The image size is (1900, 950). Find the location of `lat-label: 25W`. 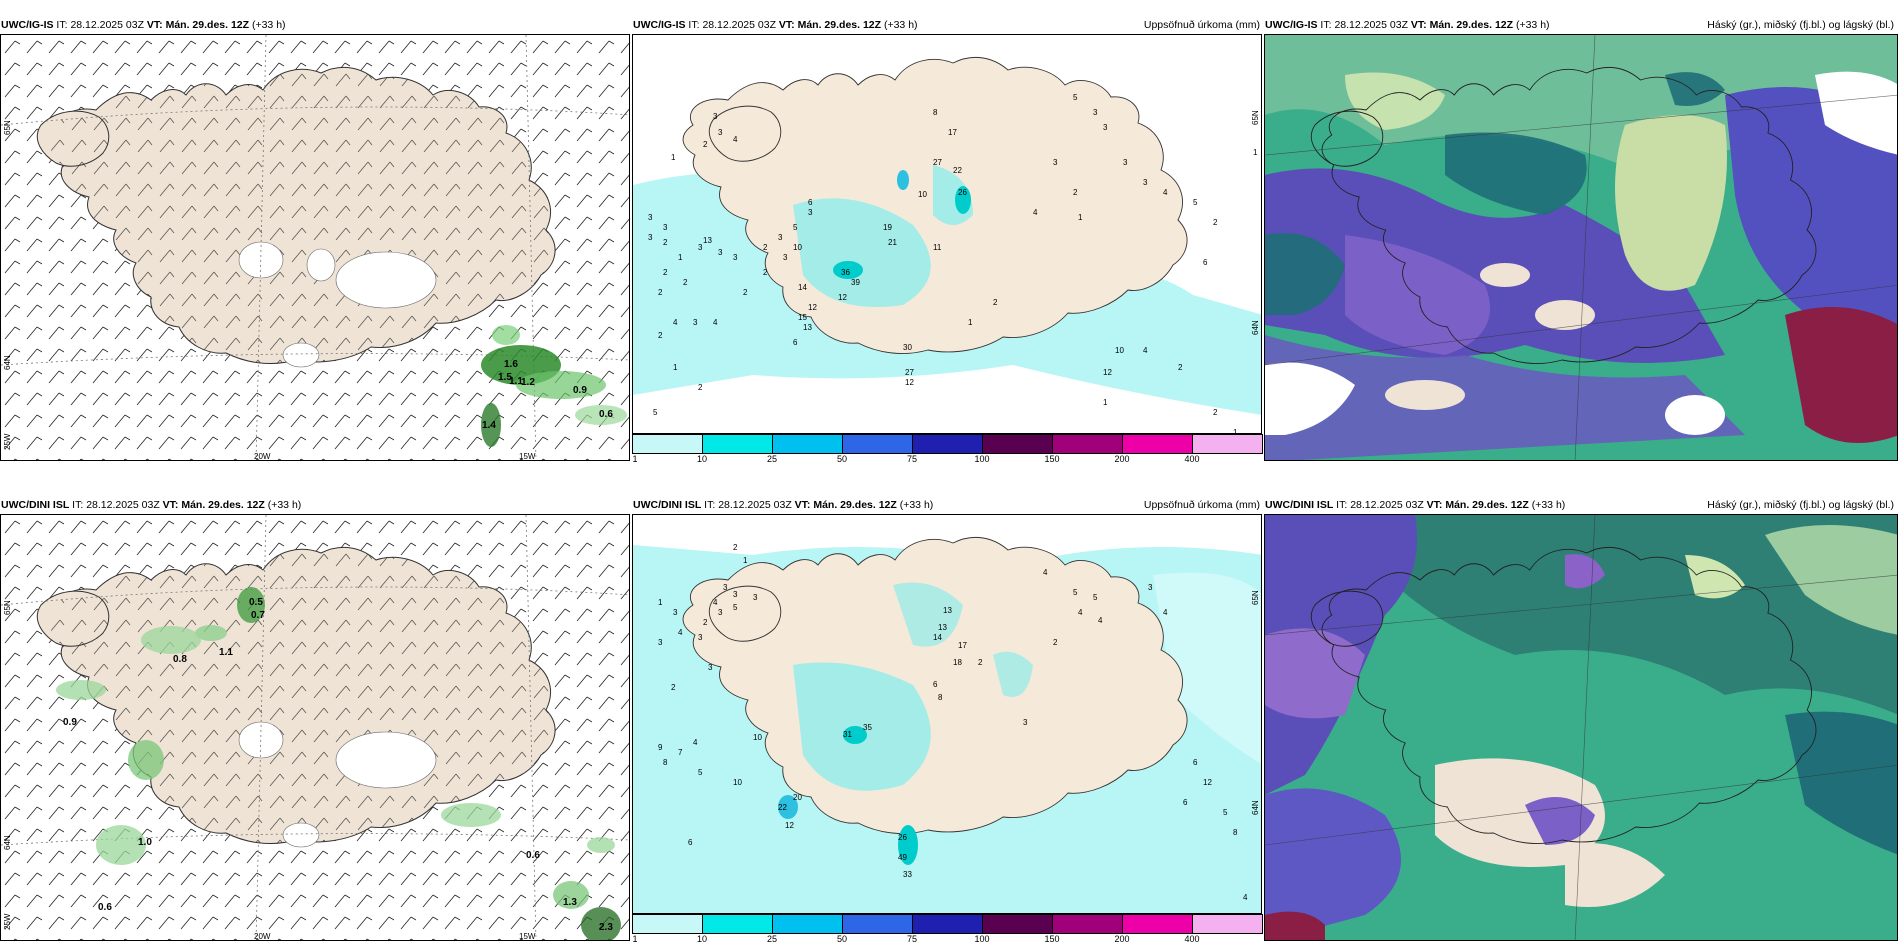

lat-label: 25W is located at coordinates (7, 921).